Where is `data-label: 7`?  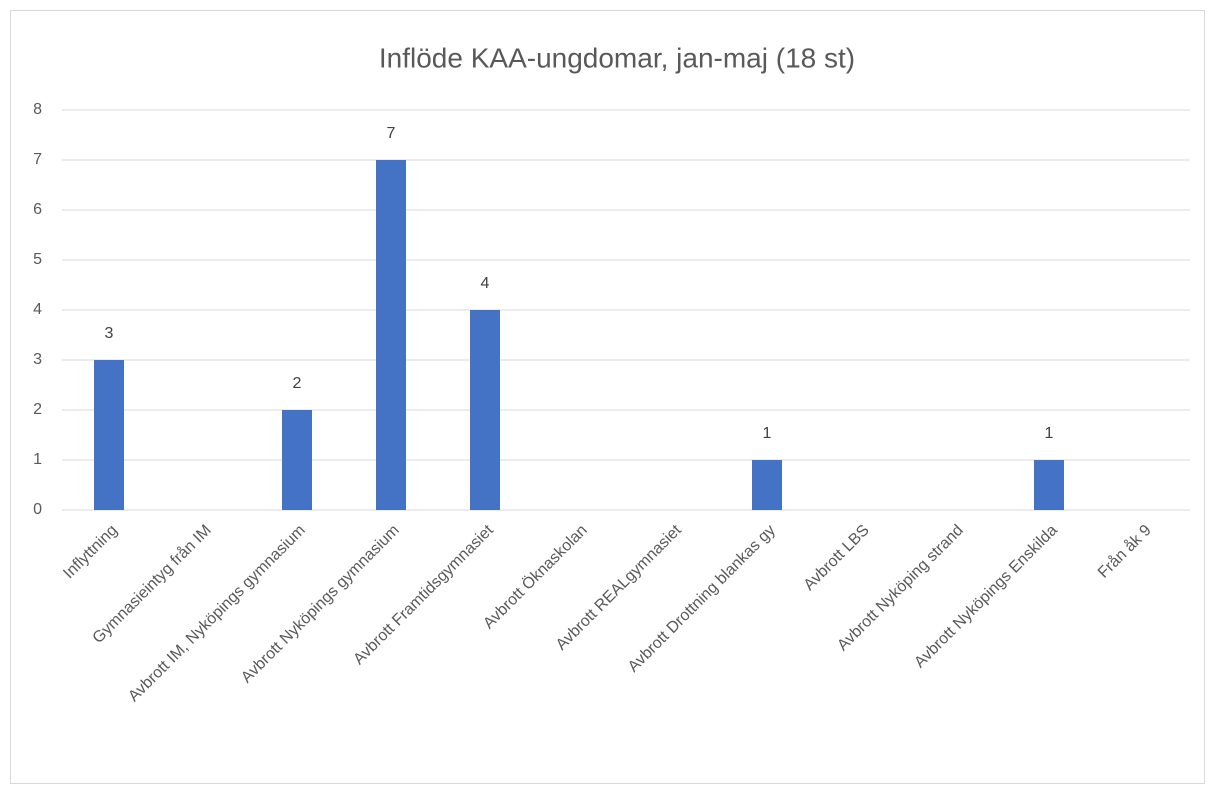 data-label: 7 is located at coordinates (391, 133).